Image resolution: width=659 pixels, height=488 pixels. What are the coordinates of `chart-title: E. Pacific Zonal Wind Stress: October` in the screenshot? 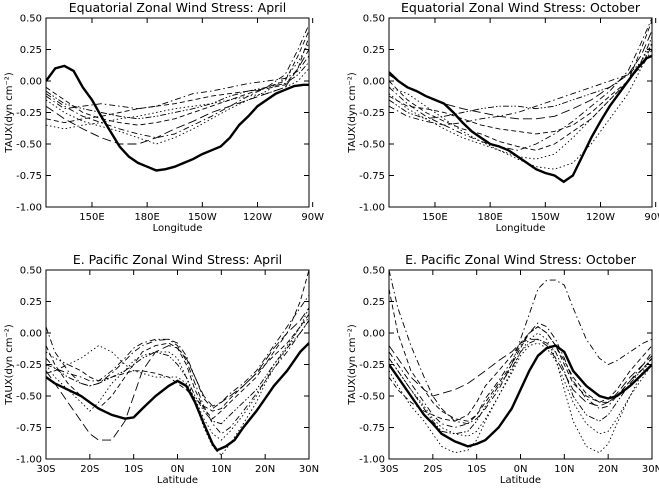 It's located at (521, 259).